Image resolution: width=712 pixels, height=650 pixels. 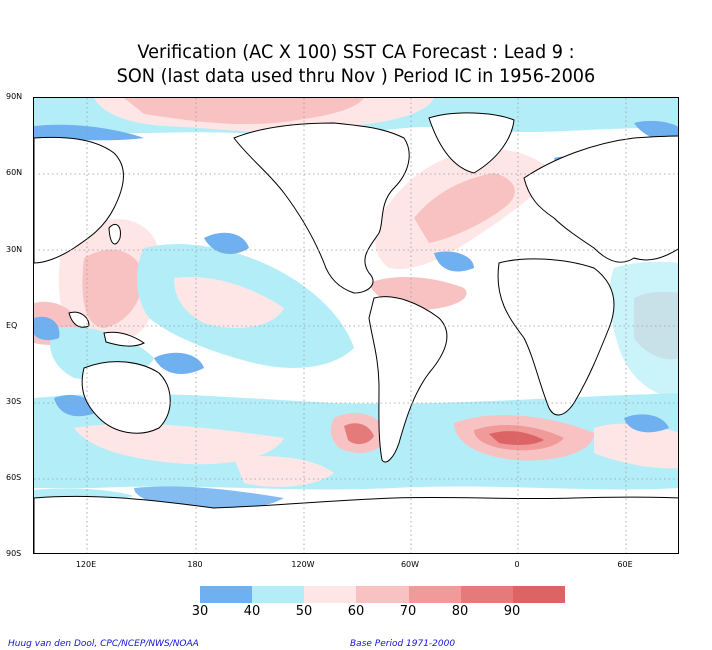 I want to click on indonesia, so click(x=124, y=339).